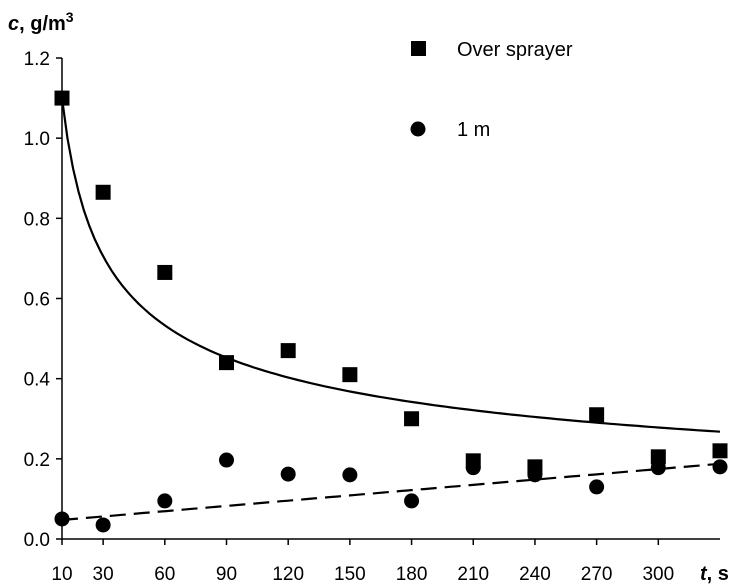 The image size is (734, 586). I want to click on y-axis-unit: , g/m, so click(42, 24).